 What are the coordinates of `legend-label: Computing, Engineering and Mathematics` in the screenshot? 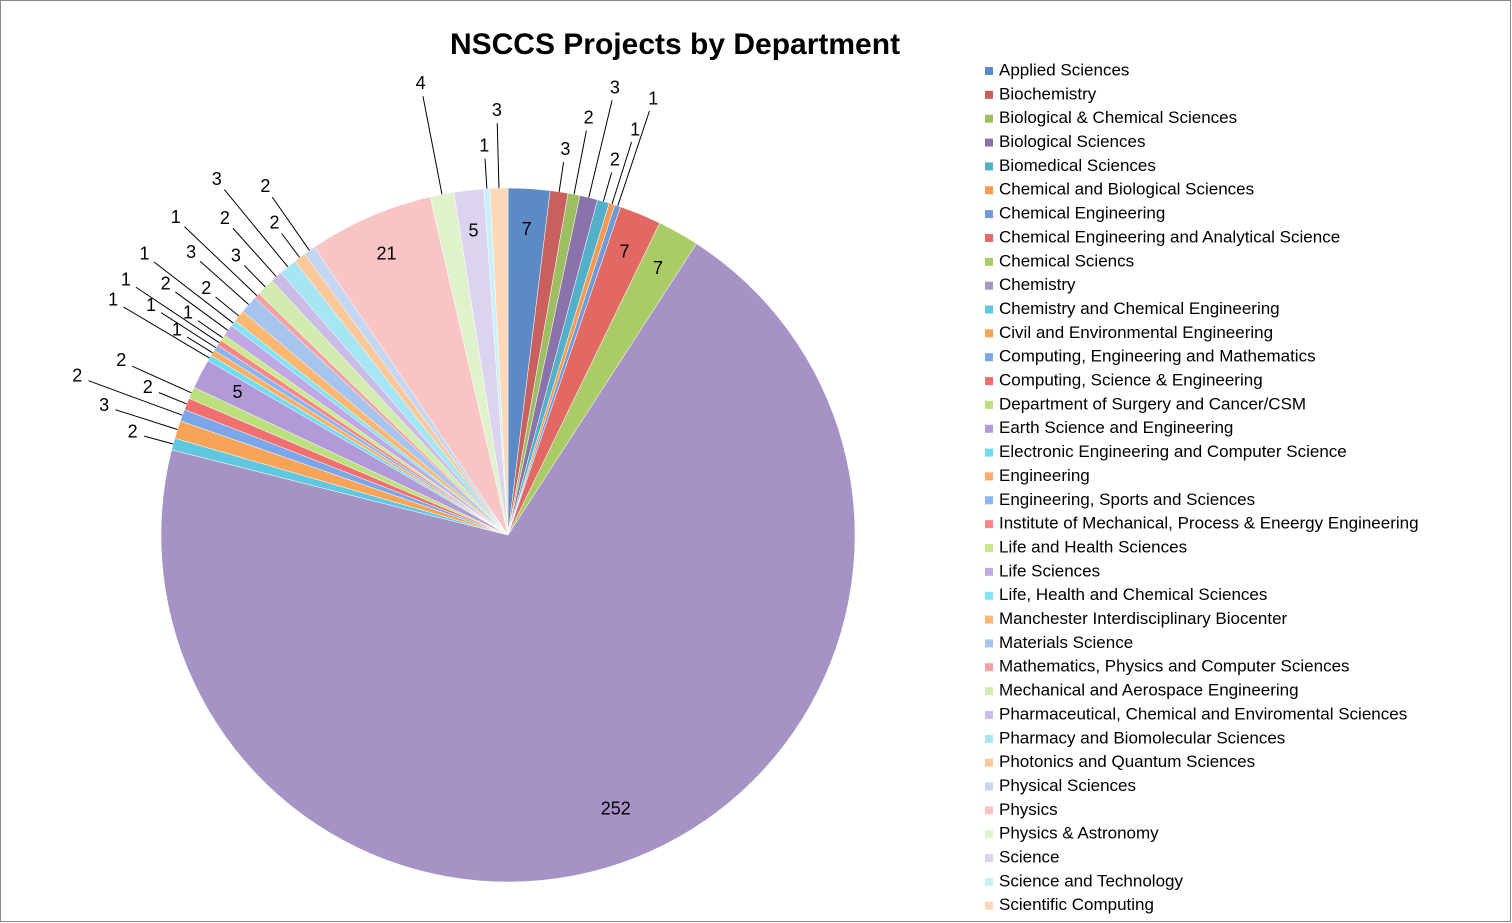 It's located at (1157, 356).